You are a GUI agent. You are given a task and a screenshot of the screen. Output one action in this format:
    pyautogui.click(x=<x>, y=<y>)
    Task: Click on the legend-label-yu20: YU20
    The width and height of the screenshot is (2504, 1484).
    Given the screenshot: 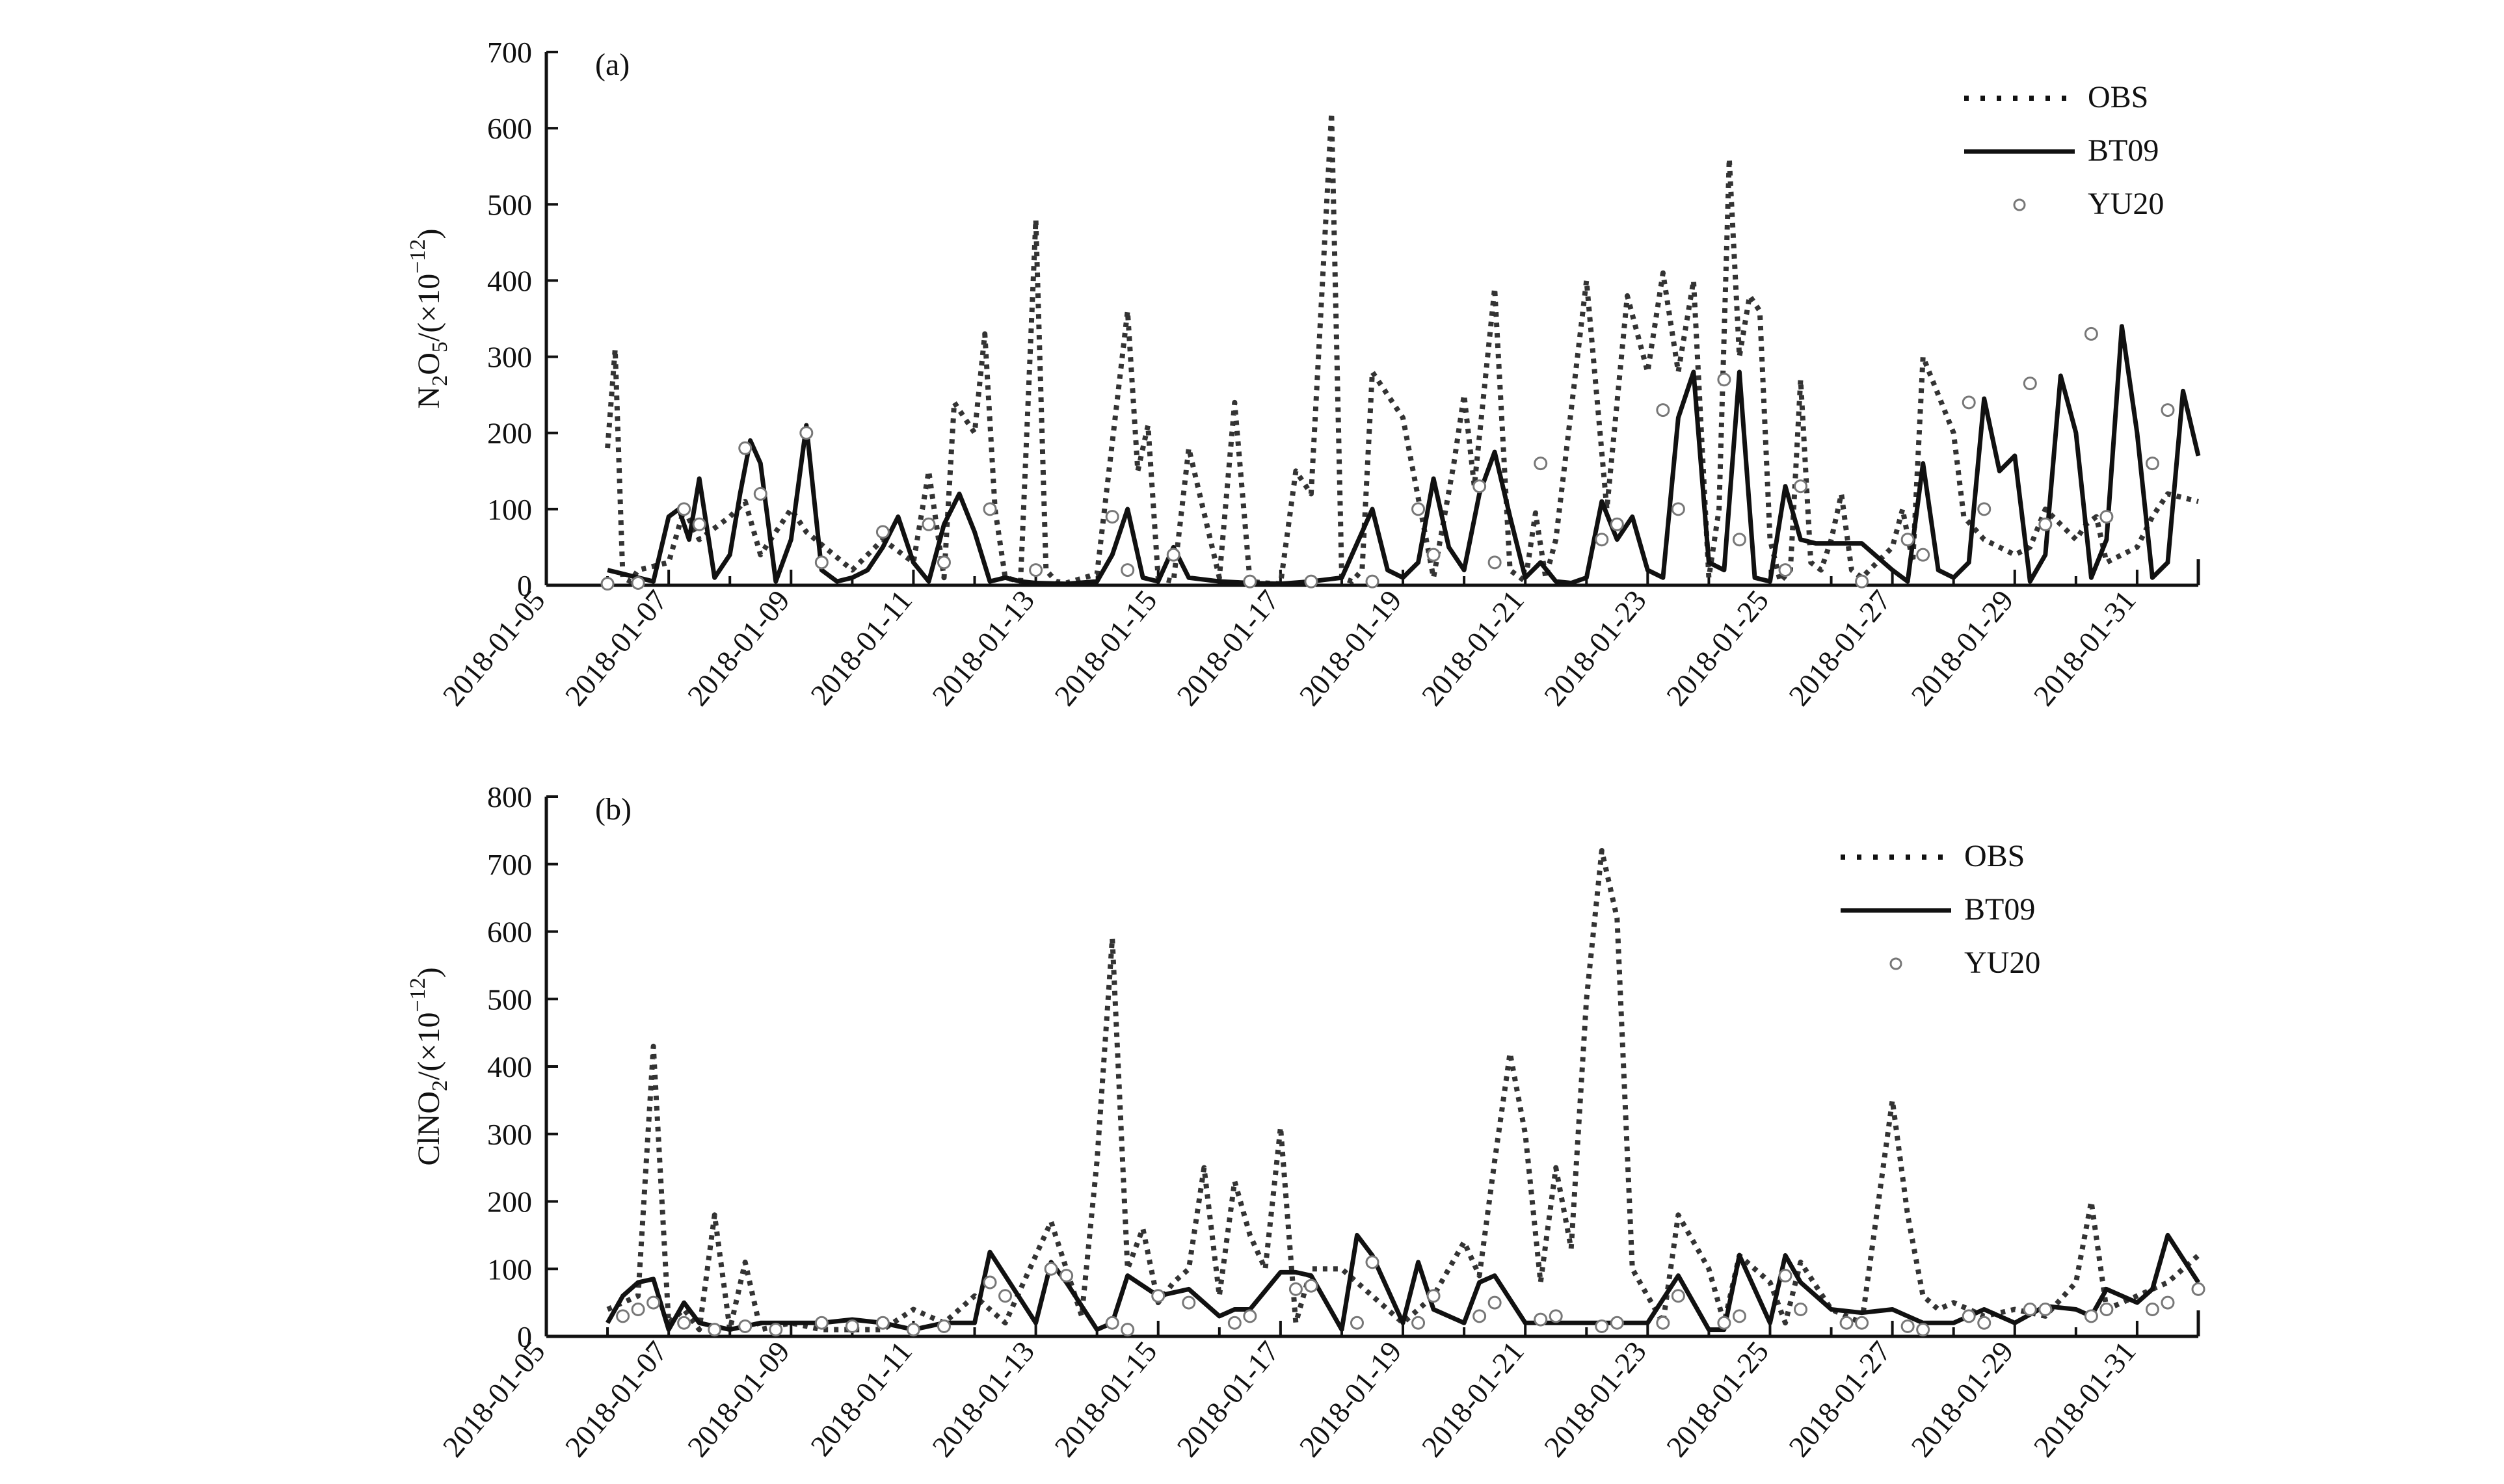 What is the action you would take?
    pyautogui.click(x=2002, y=963)
    